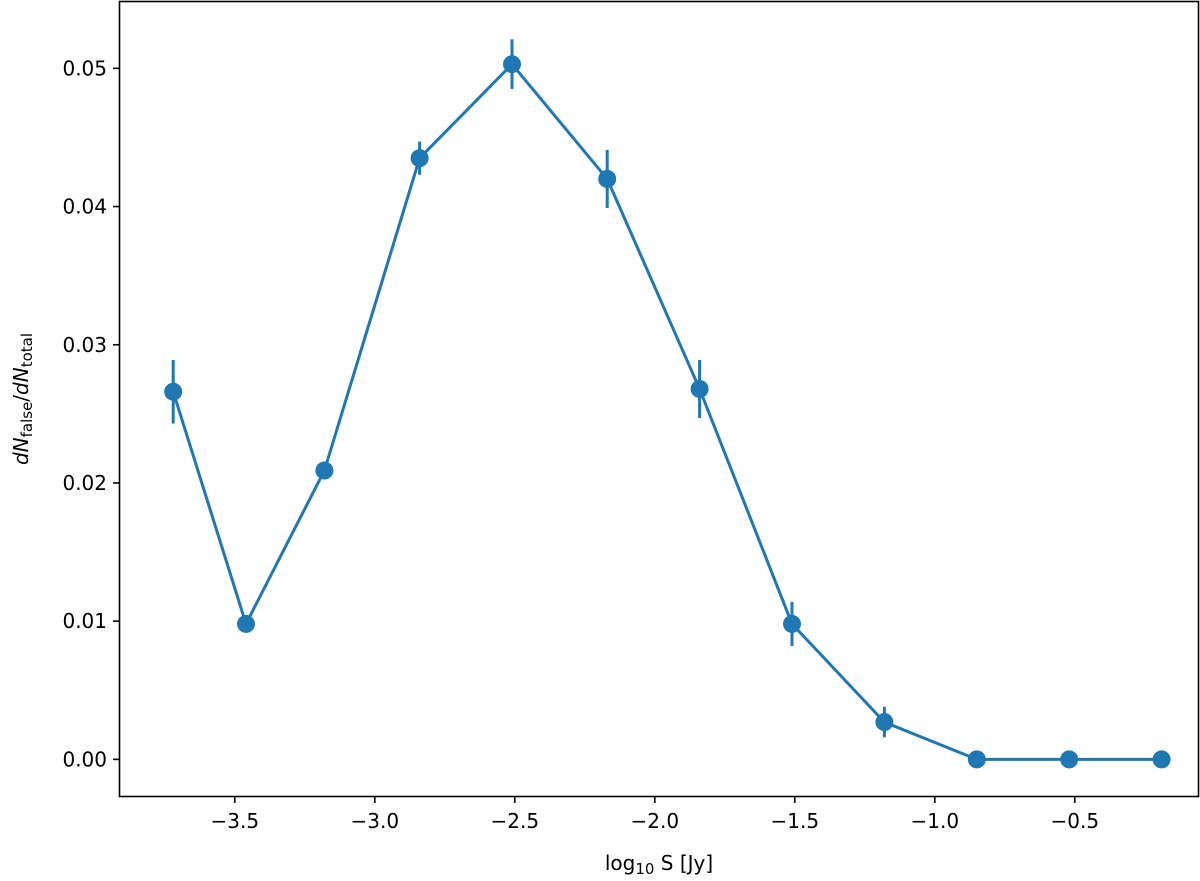 The width and height of the screenshot is (1200, 881). What do you see at coordinates (515, 821) in the screenshot?
I see `x-tick-label: −2.5` at bounding box center [515, 821].